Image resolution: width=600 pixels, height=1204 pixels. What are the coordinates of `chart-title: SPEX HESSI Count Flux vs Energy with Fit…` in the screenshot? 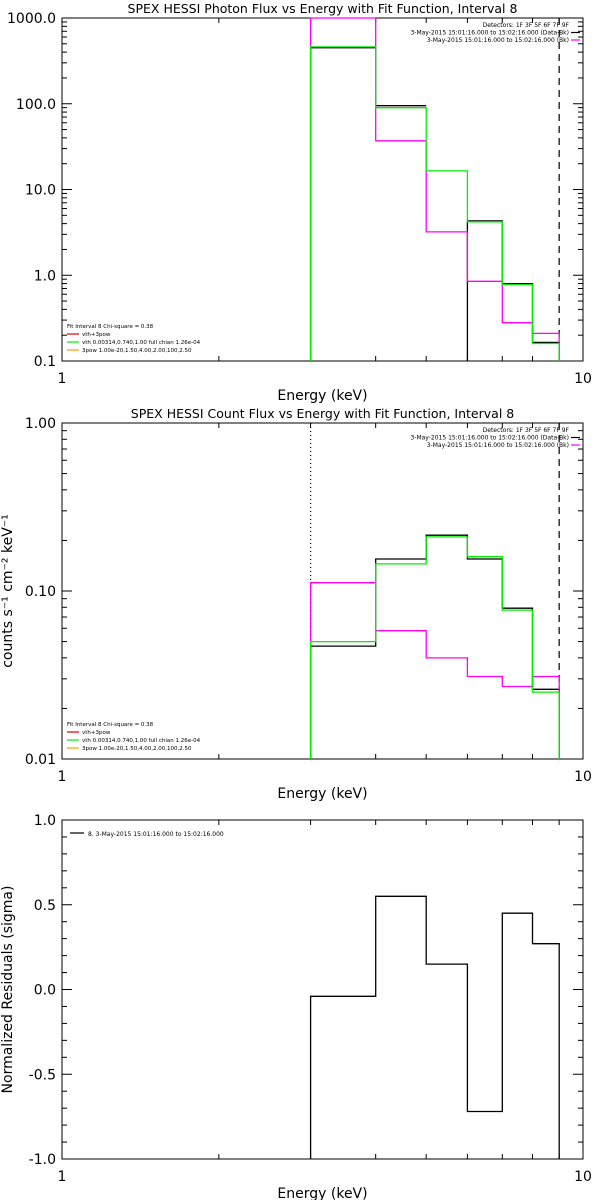 It's located at (322, 413).